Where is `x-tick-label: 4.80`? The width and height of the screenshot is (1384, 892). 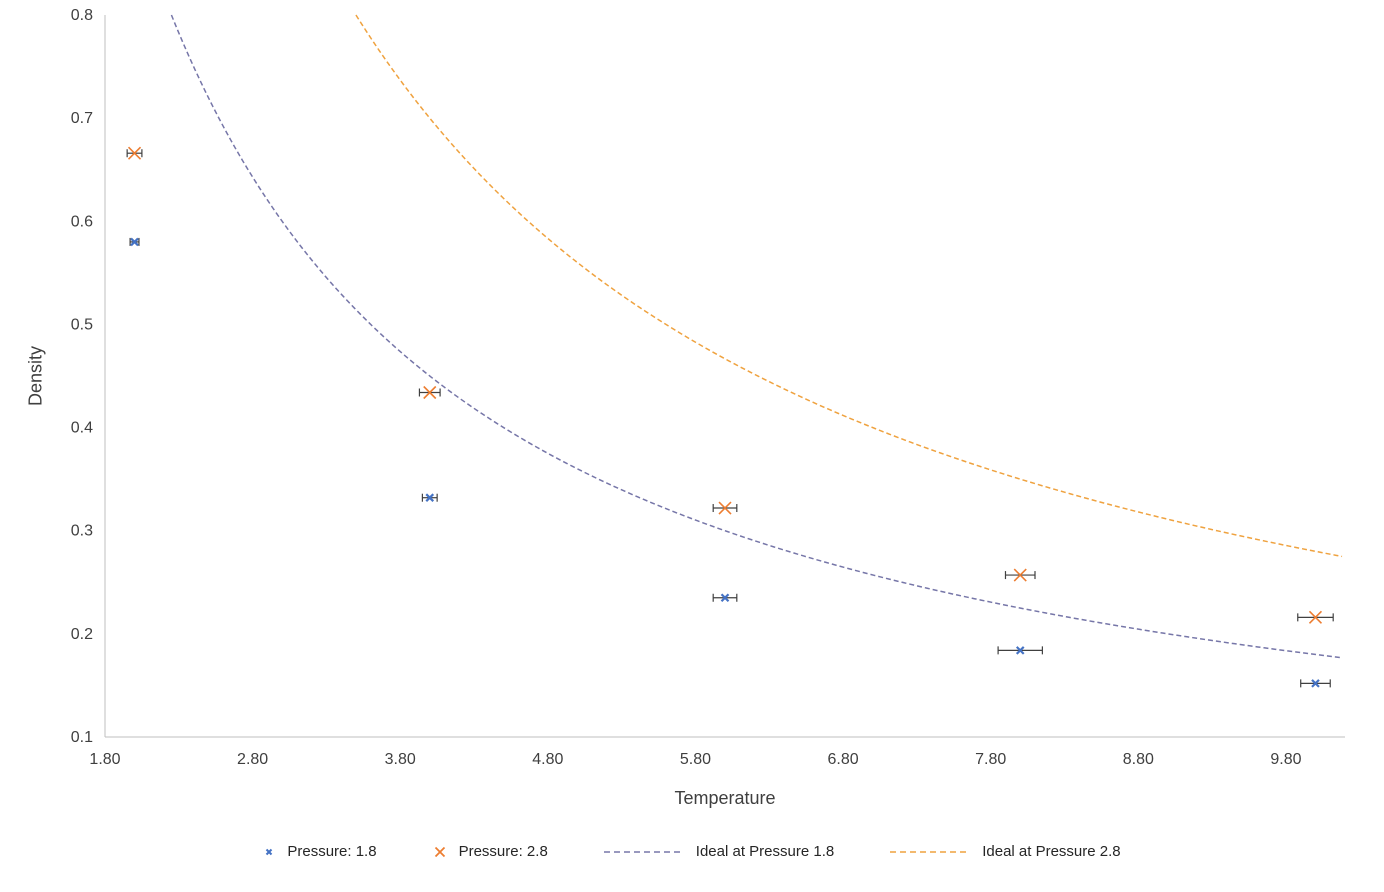
x-tick-label: 4.80 is located at coordinates (547, 759).